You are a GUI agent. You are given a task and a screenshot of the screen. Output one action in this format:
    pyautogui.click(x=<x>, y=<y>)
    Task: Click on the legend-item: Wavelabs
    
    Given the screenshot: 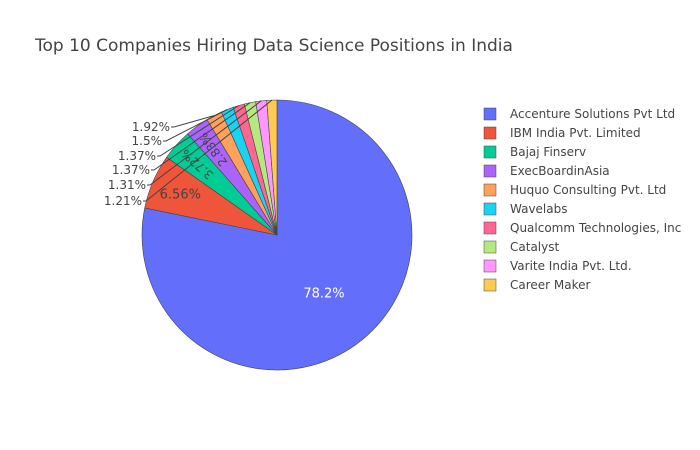 What is the action you would take?
    pyautogui.click(x=525, y=209)
    